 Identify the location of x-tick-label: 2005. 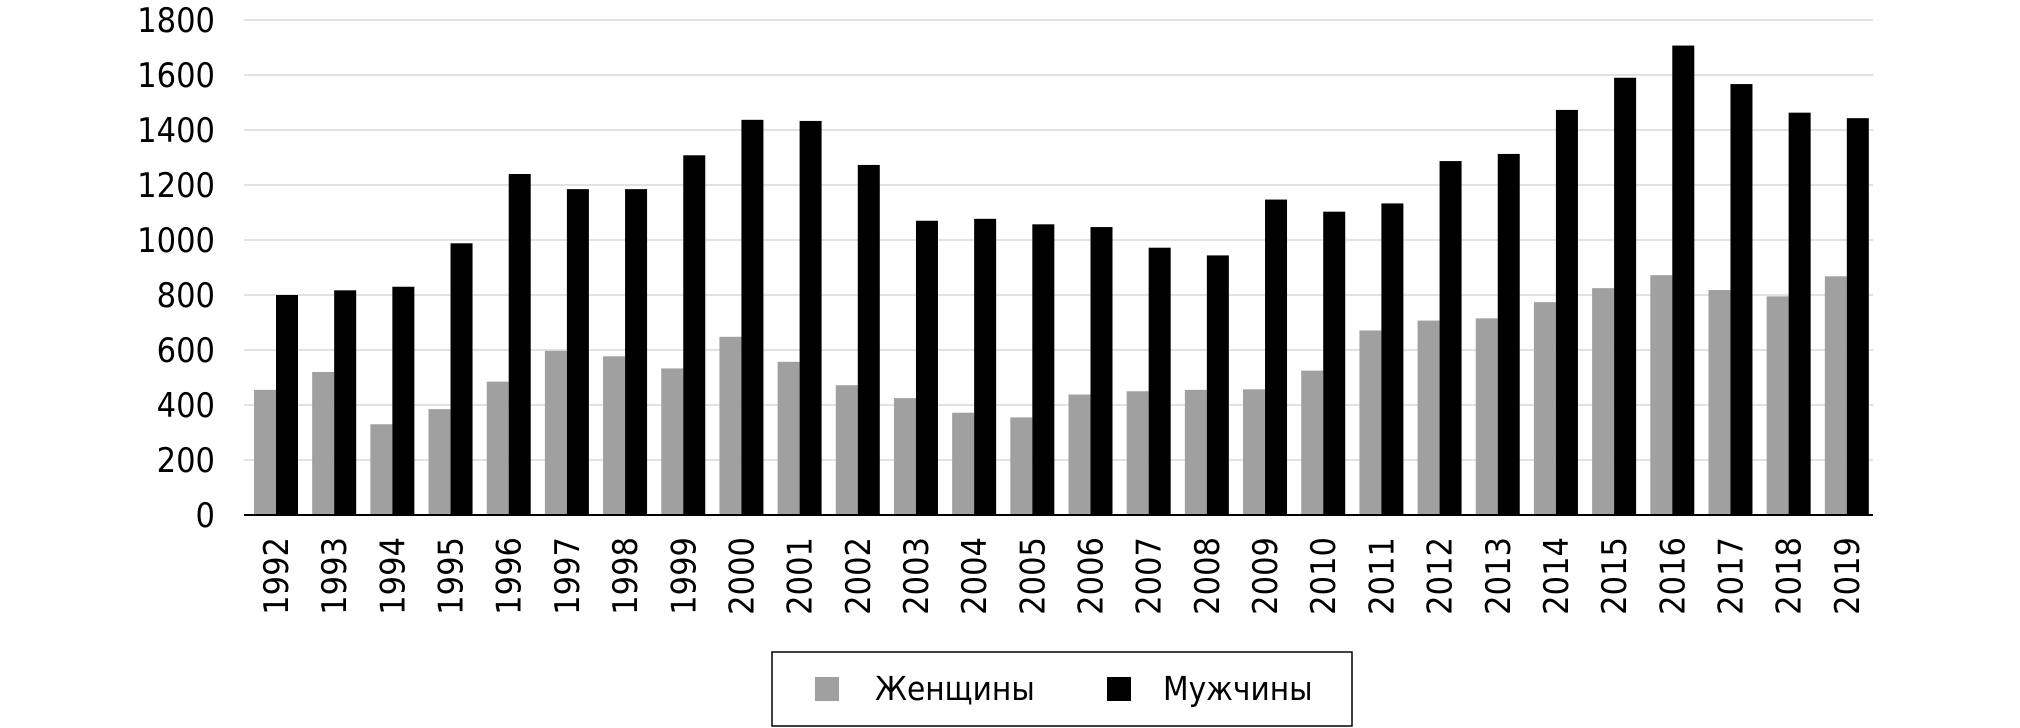
(1033, 576).